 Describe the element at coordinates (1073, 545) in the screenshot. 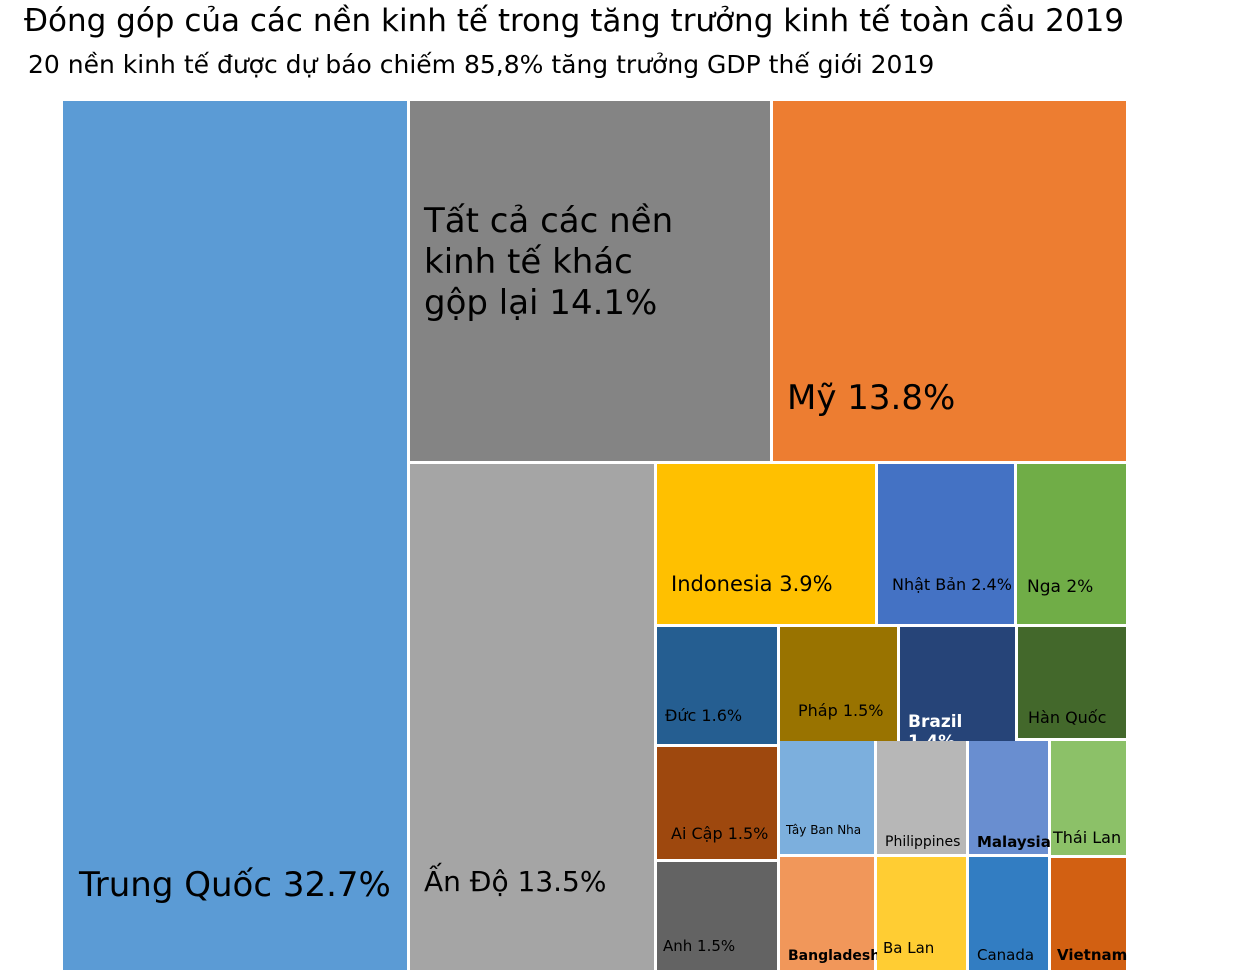

I see `treemap-tile-7: Nga 2%` at that location.